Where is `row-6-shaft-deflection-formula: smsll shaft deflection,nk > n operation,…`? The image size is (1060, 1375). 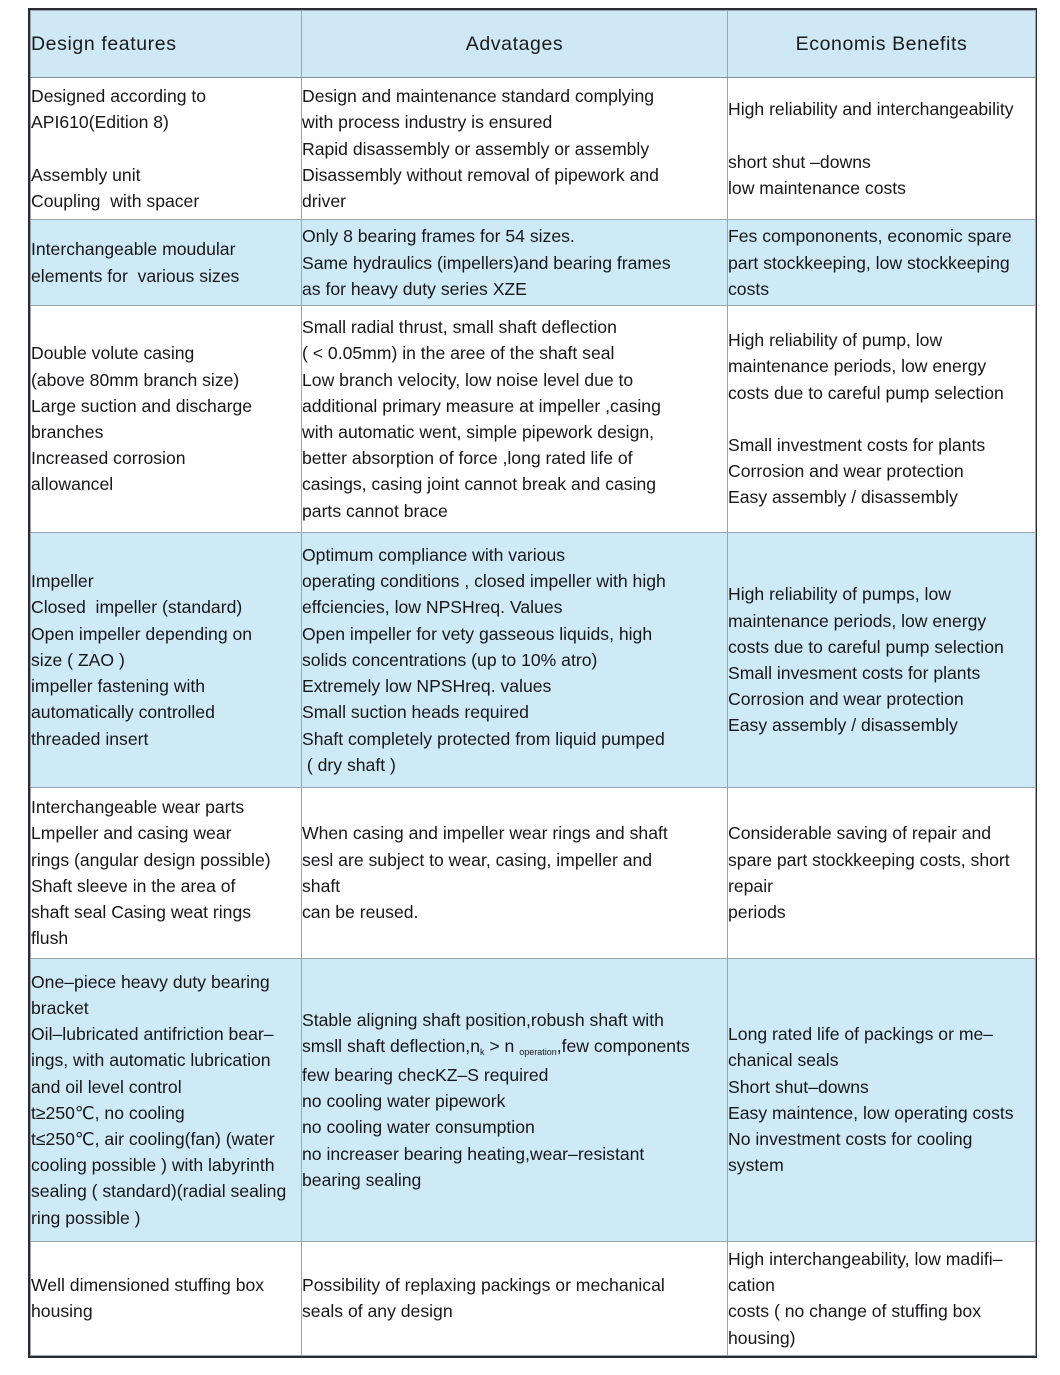
row-6-shaft-deflection-formula: smsll shaft deflection,nk > n operation,… is located at coordinates (496, 1046).